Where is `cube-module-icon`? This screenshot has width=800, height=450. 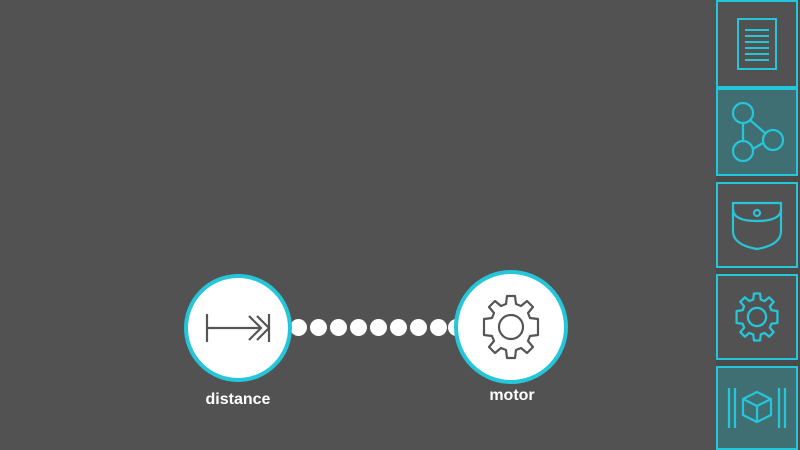 cube-module-icon is located at coordinates (757, 408).